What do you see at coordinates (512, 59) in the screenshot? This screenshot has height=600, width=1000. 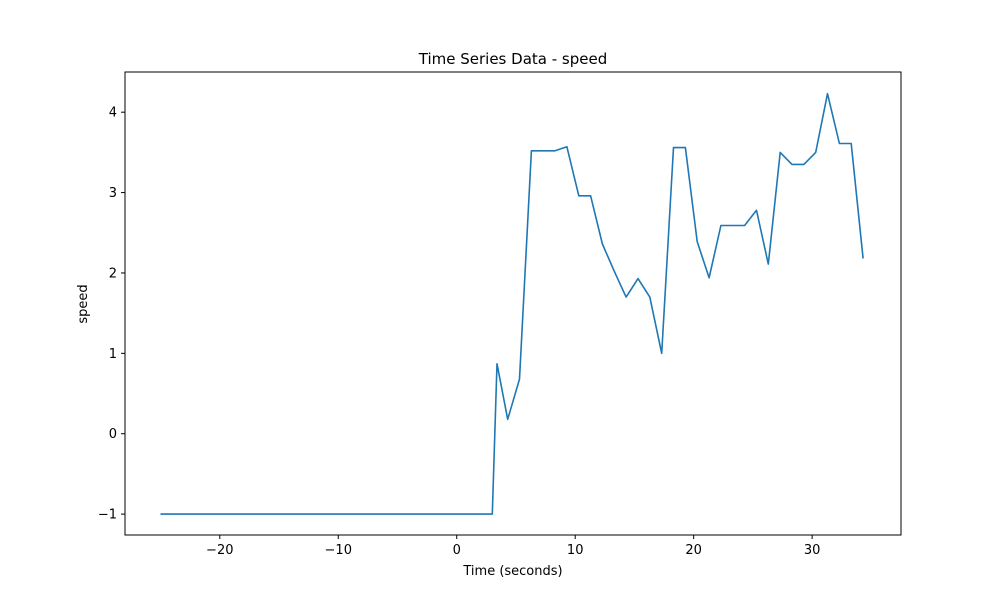 I see `chart-title: Time Series Data - speed` at bounding box center [512, 59].